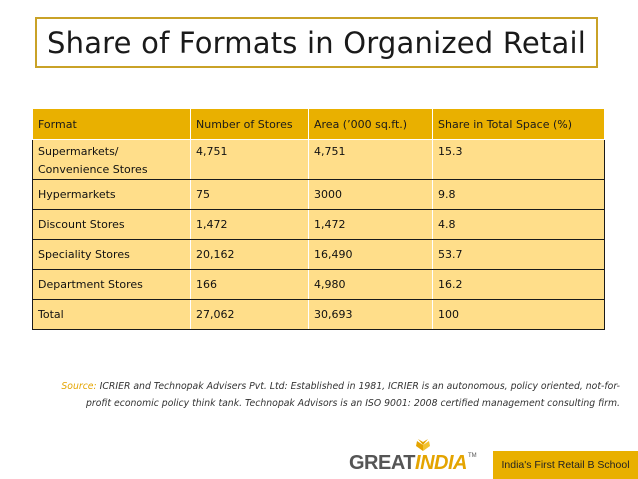 The image size is (638, 479). Describe the element at coordinates (111, 254) in the screenshot. I see `cell-format: Speciality Stores` at that location.